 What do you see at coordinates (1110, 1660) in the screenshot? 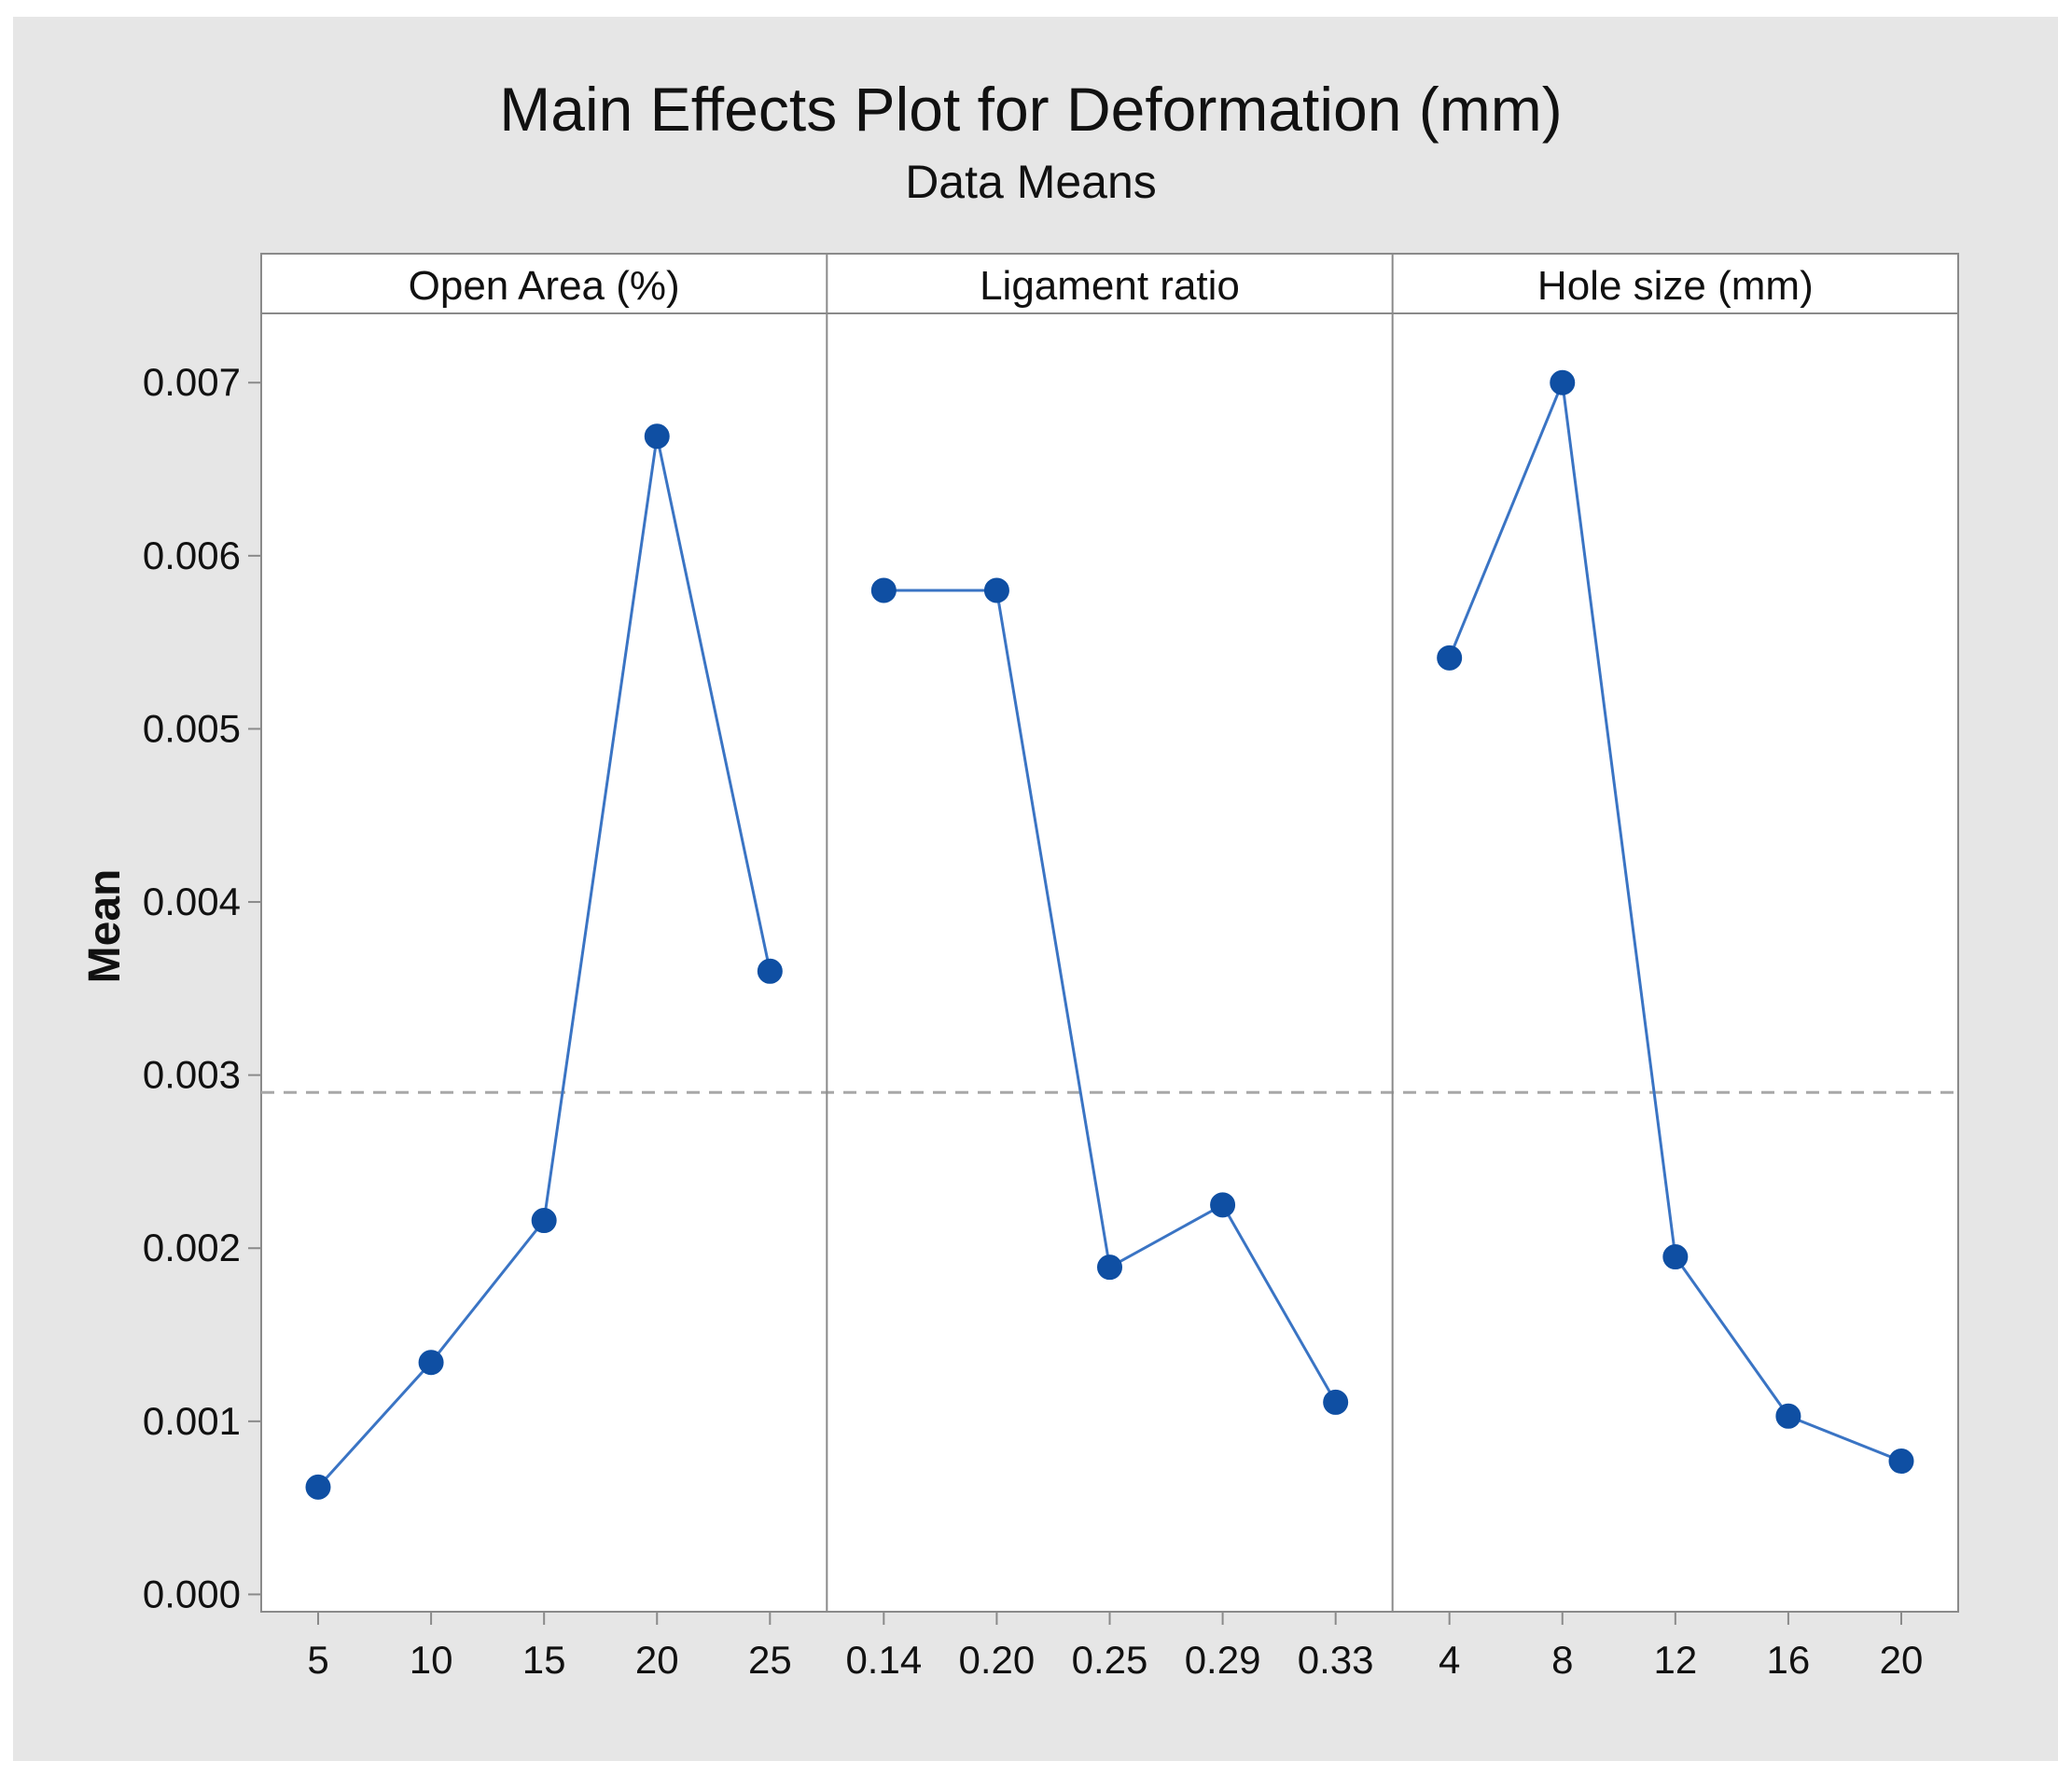
I see `x-tick-label: 0.25` at bounding box center [1110, 1660].